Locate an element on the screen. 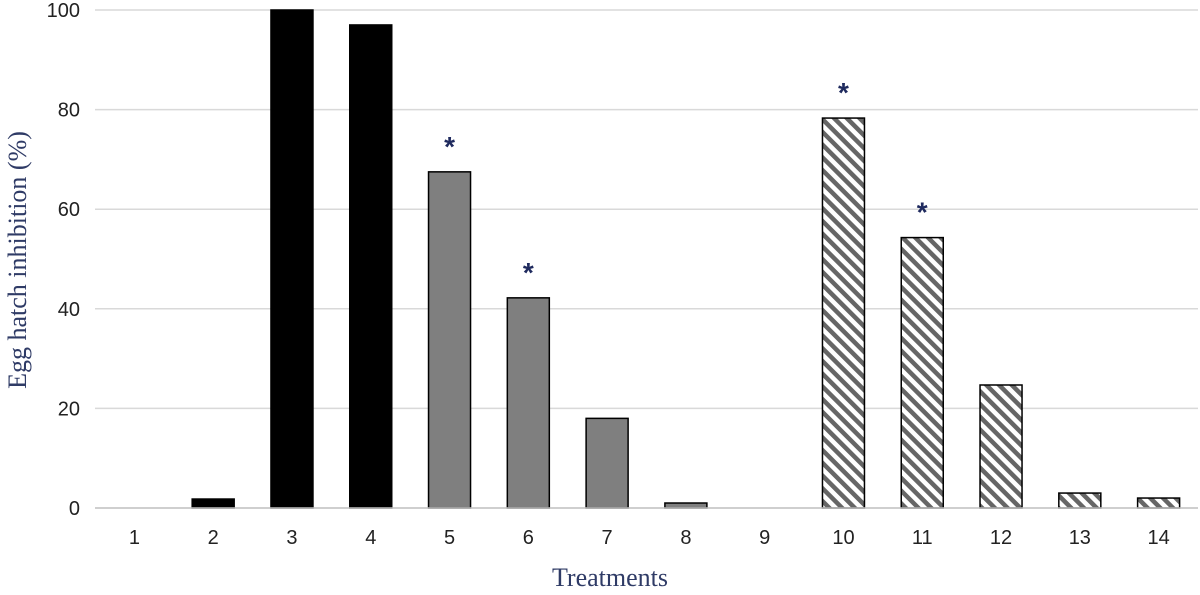 The height and width of the screenshot is (595, 1200). x-tick-label: 4 is located at coordinates (370, 538).